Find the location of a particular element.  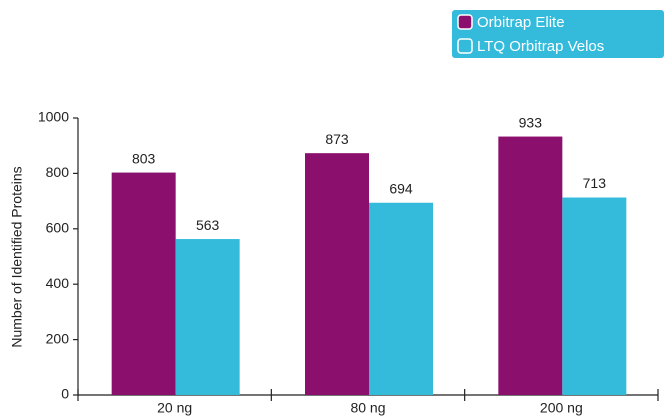

y-tick-label: 0 is located at coordinates (65, 394).